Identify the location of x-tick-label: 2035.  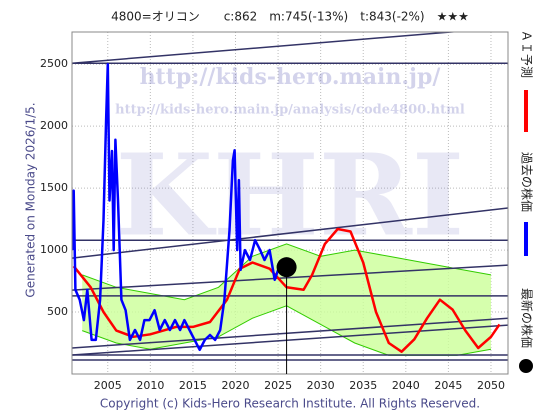
(363, 385).